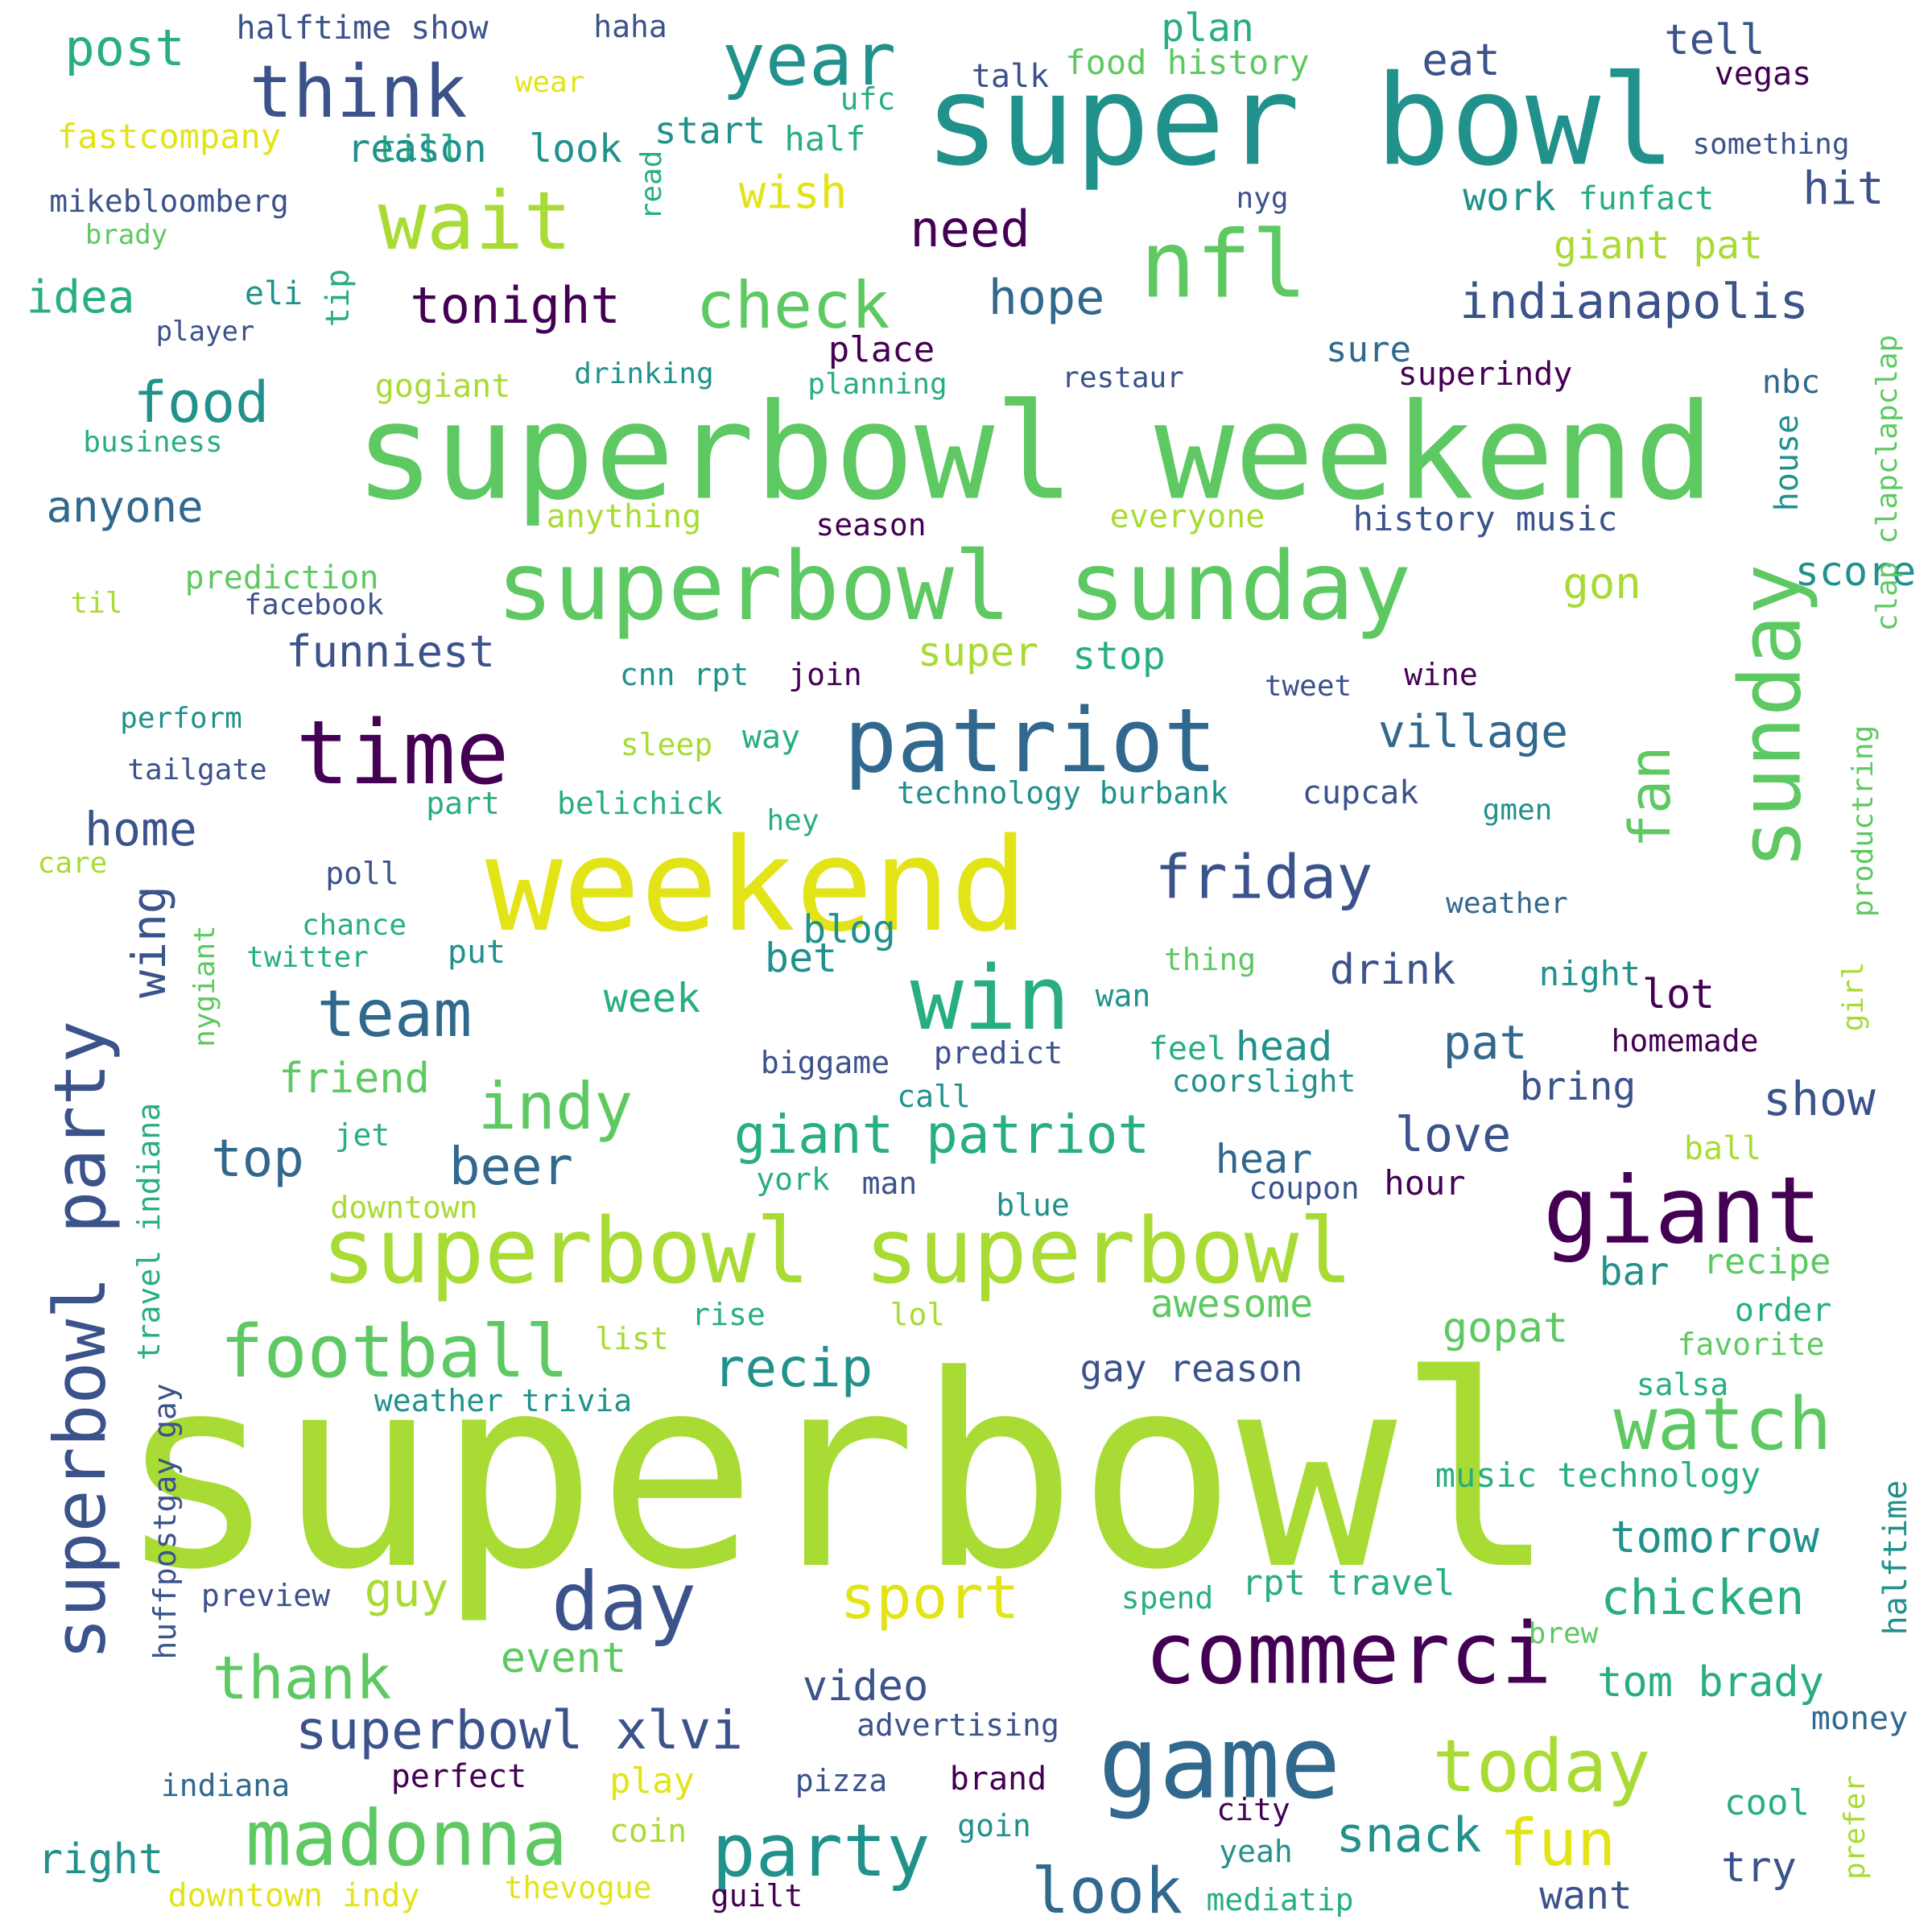 This screenshot has width=1932, height=1932. Describe the element at coordinates (1034, 452) in the screenshot. I see `word-superbowl-weekend: superbowl weekend` at that location.